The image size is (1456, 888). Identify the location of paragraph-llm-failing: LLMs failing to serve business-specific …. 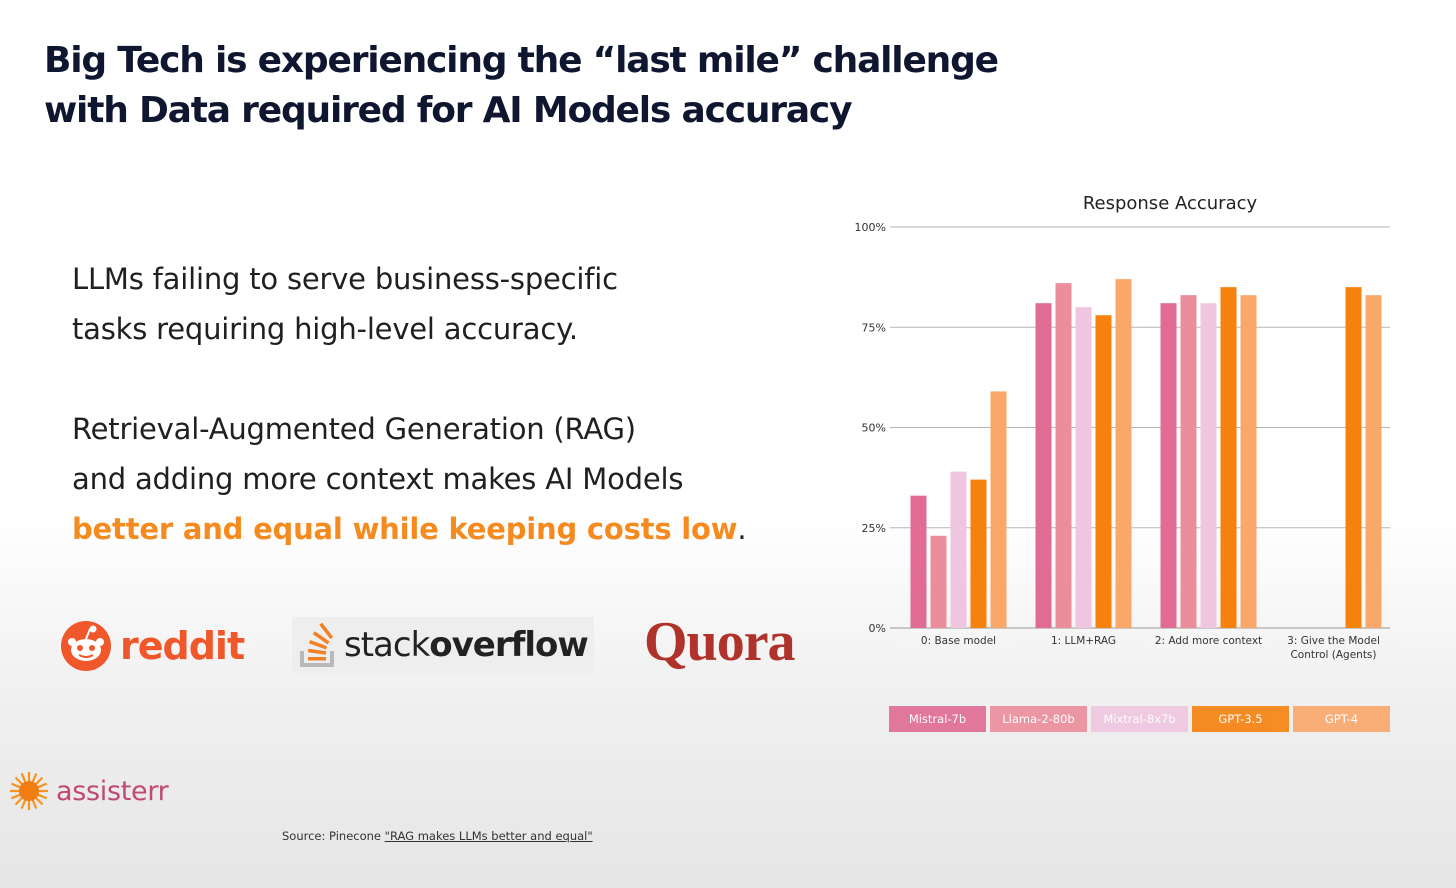
(345, 304).